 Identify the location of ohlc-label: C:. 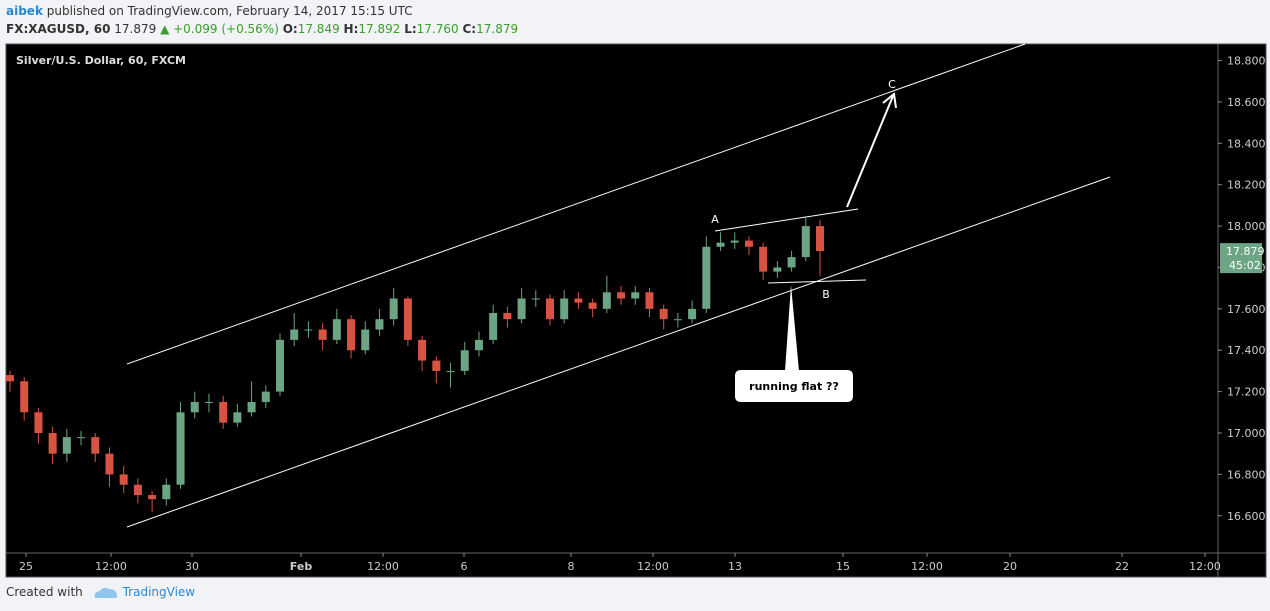
(469, 29).